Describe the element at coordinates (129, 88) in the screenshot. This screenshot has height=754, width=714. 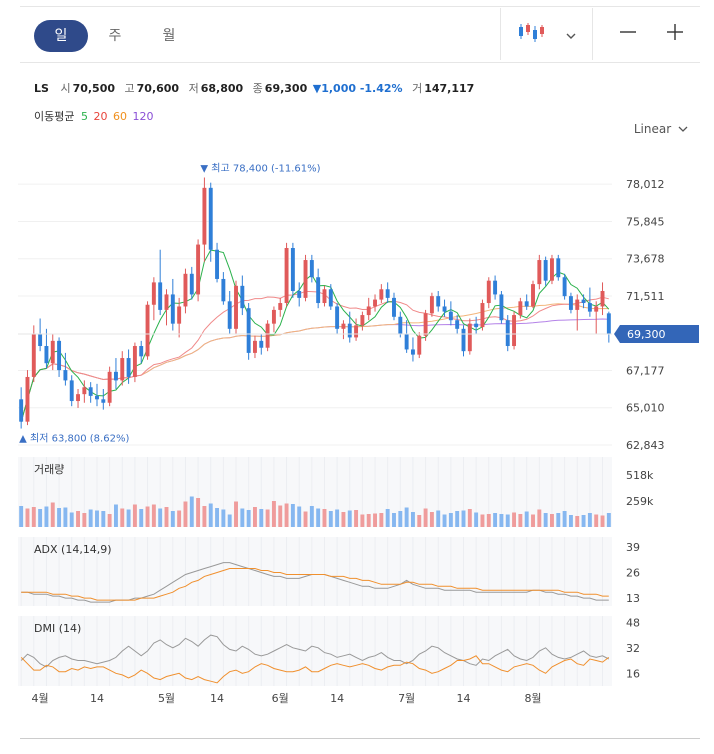
I see `high-label: 고` at that location.